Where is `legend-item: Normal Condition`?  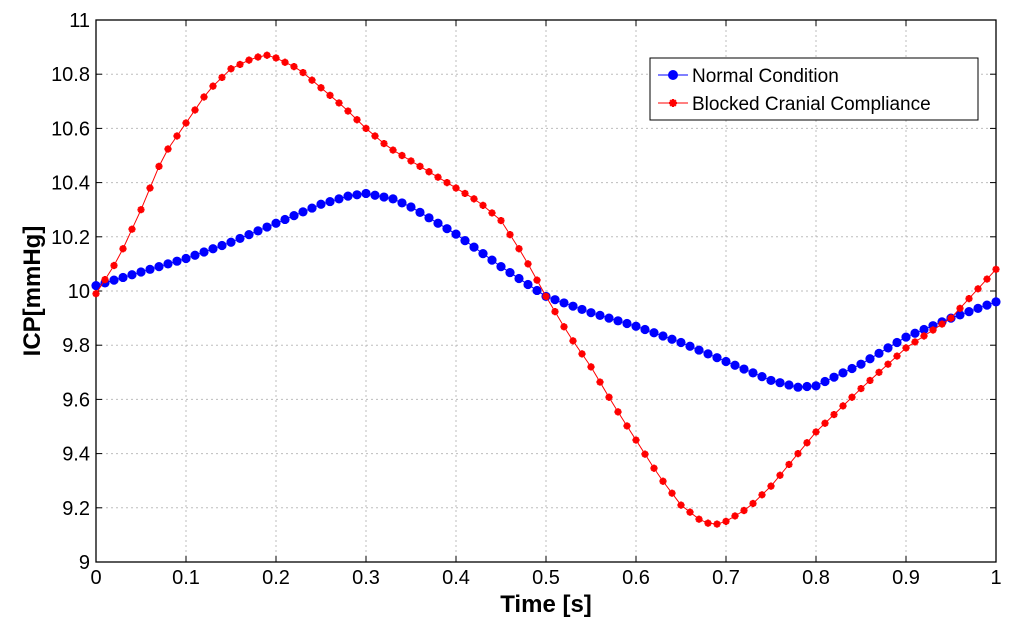 legend-item: Normal Condition is located at coordinates (748, 76).